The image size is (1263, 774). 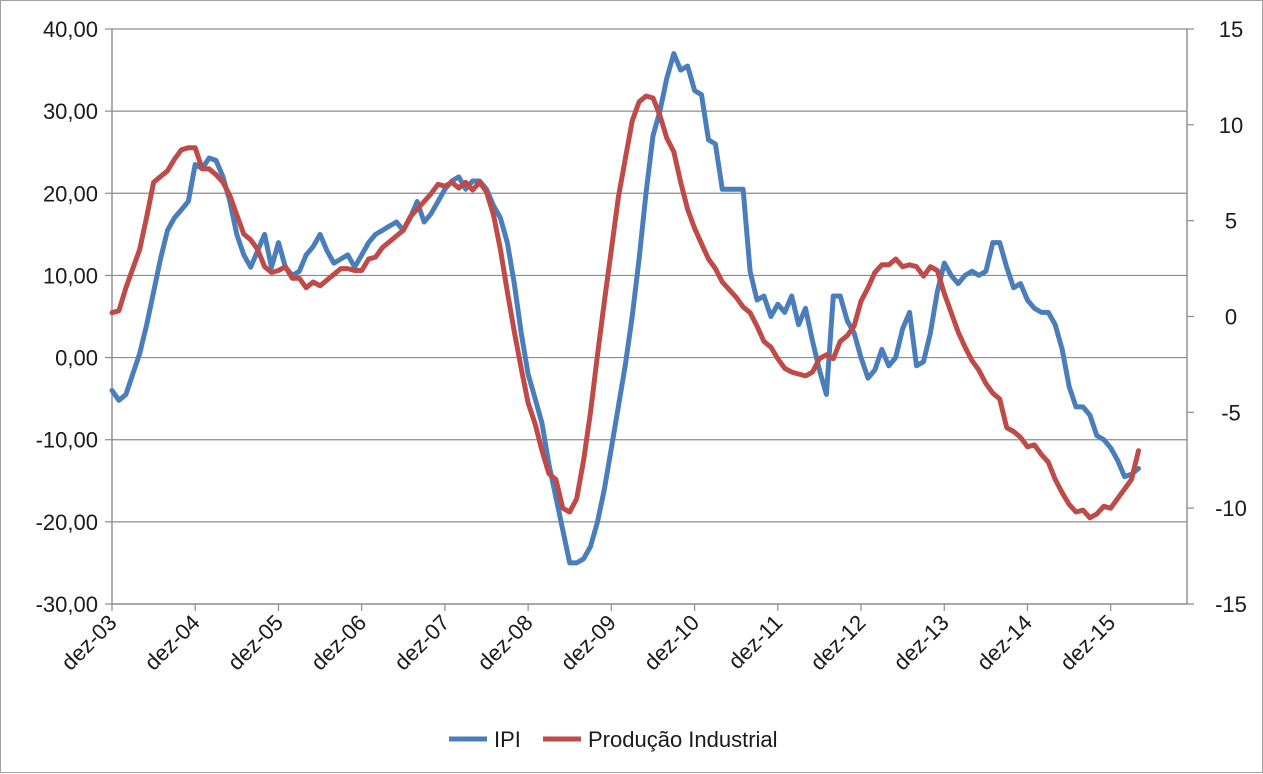 What do you see at coordinates (683, 739) in the screenshot?
I see `legend-label: Produção Industrial` at bounding box center [683, 739].